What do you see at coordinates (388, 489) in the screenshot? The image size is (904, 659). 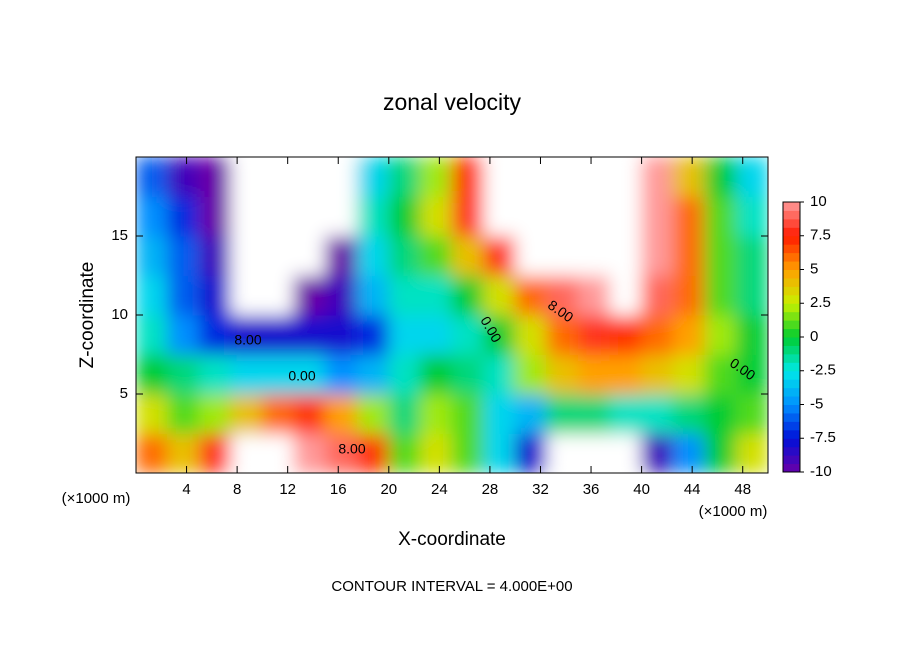 I see `x-tick-label: 20` at bounding box center [388, 489].